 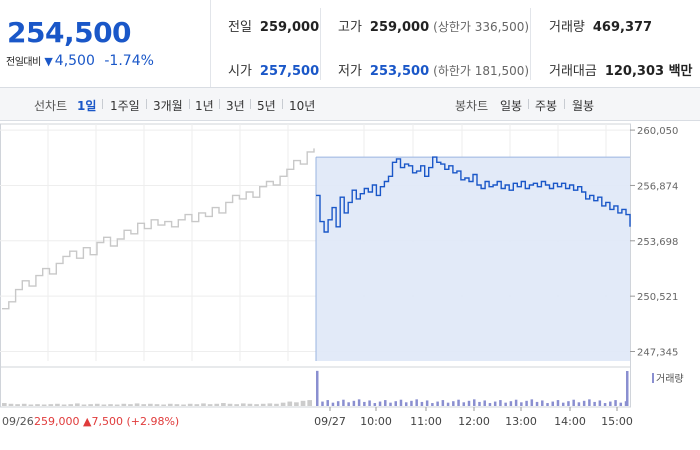 What do you see at coordinates (472, 106) in the screenshot?
I see `candle-chart-label: 봉차트` at bounding box center [472, 106].